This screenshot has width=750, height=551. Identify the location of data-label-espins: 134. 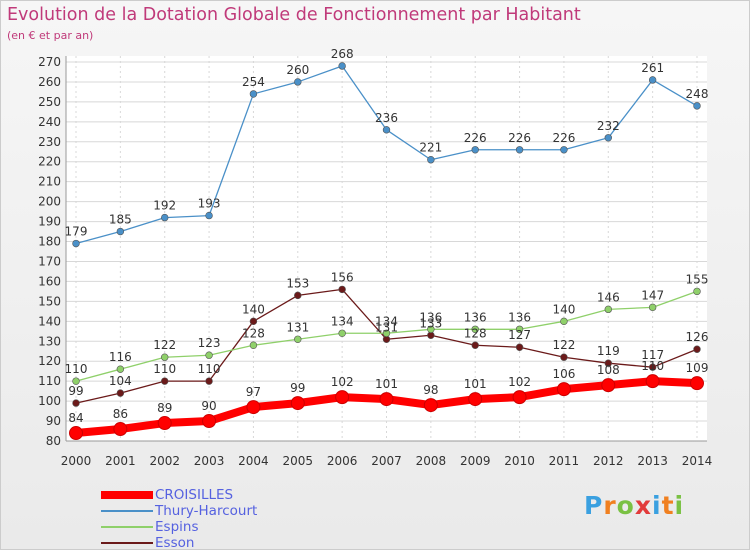
(342, 321).